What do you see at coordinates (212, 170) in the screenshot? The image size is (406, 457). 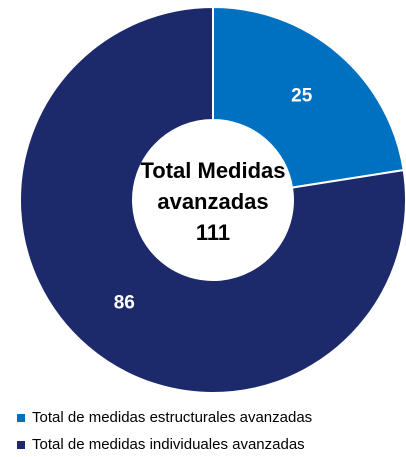 I see `center-label: Total Medidas` at bounding box center [212, 170].